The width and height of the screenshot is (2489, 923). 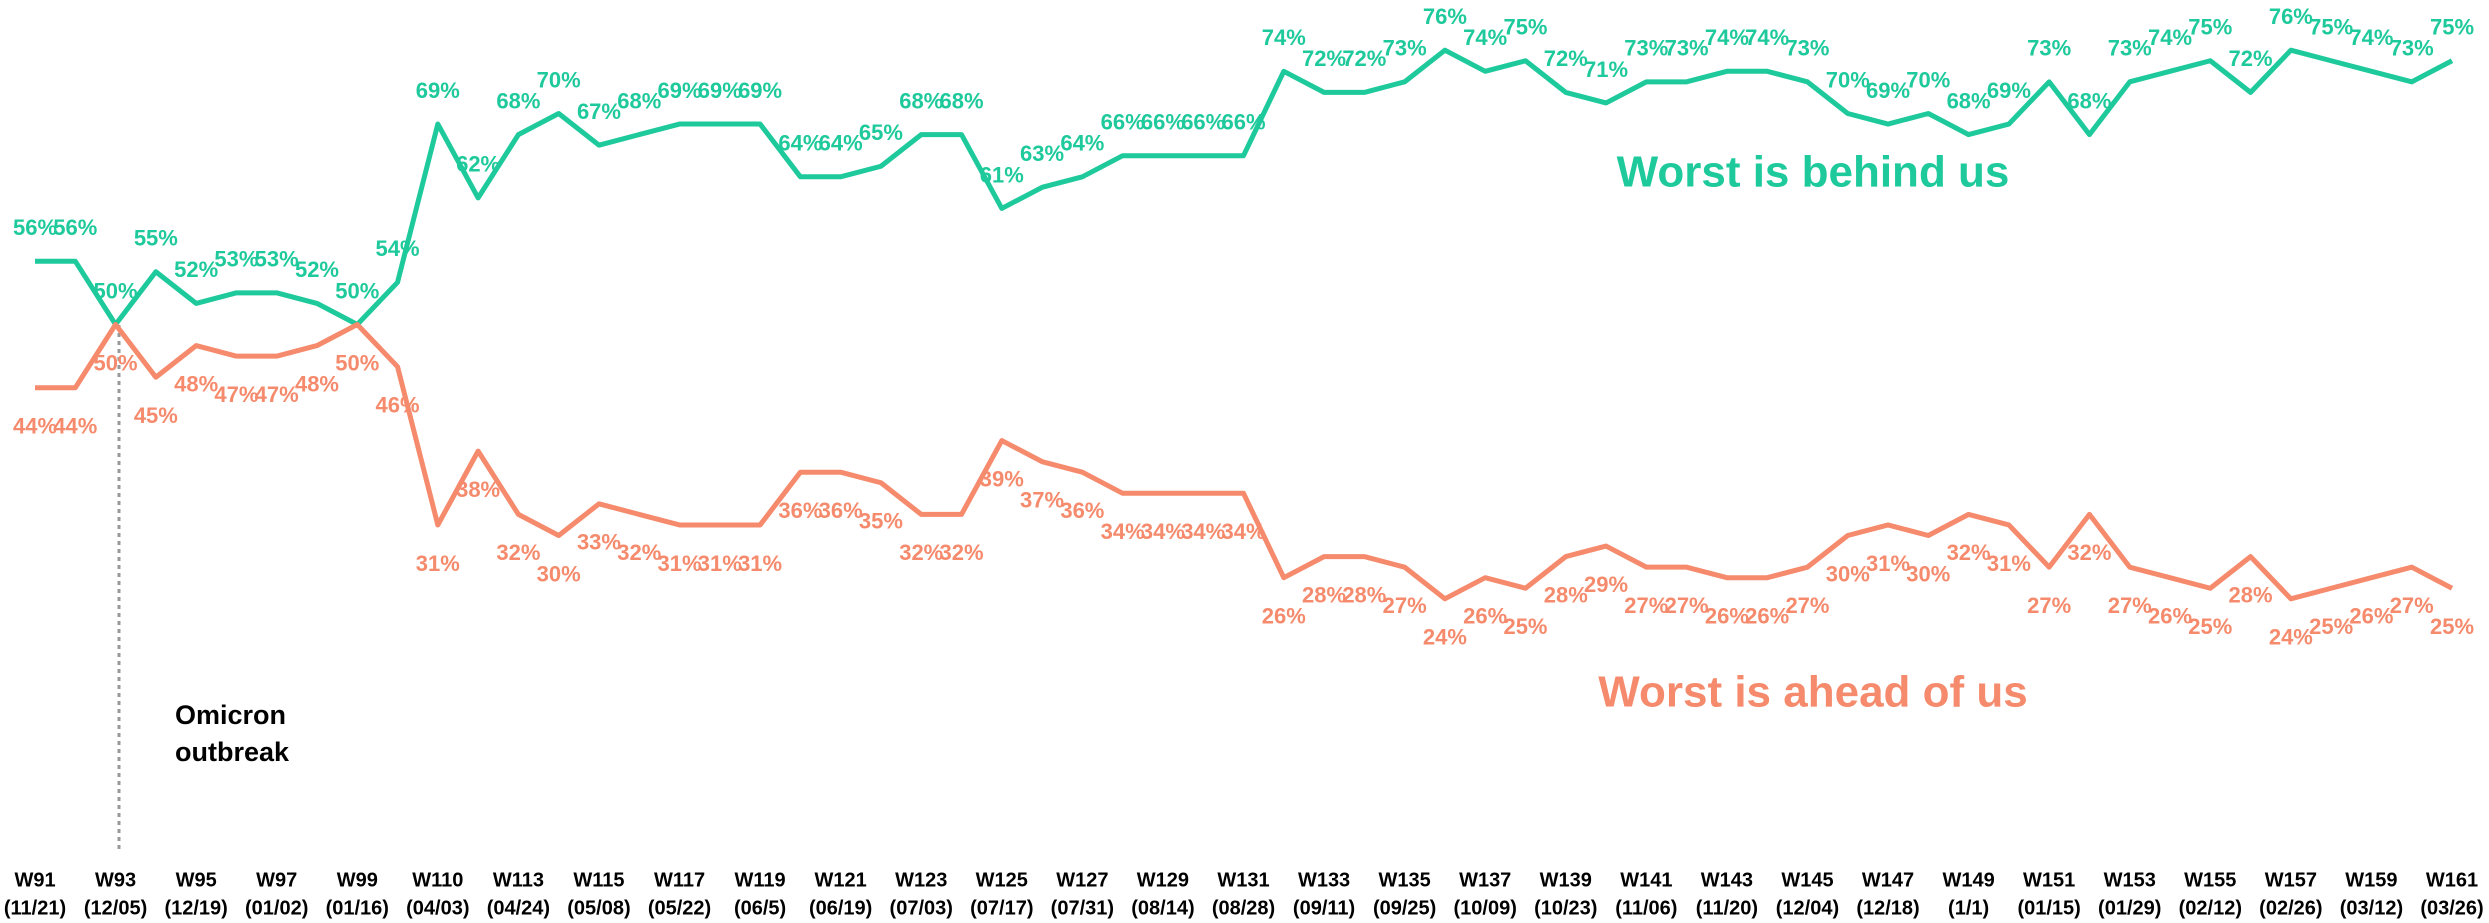 I want to click on x-tick-label: W153, so click(x=2130, y=880).